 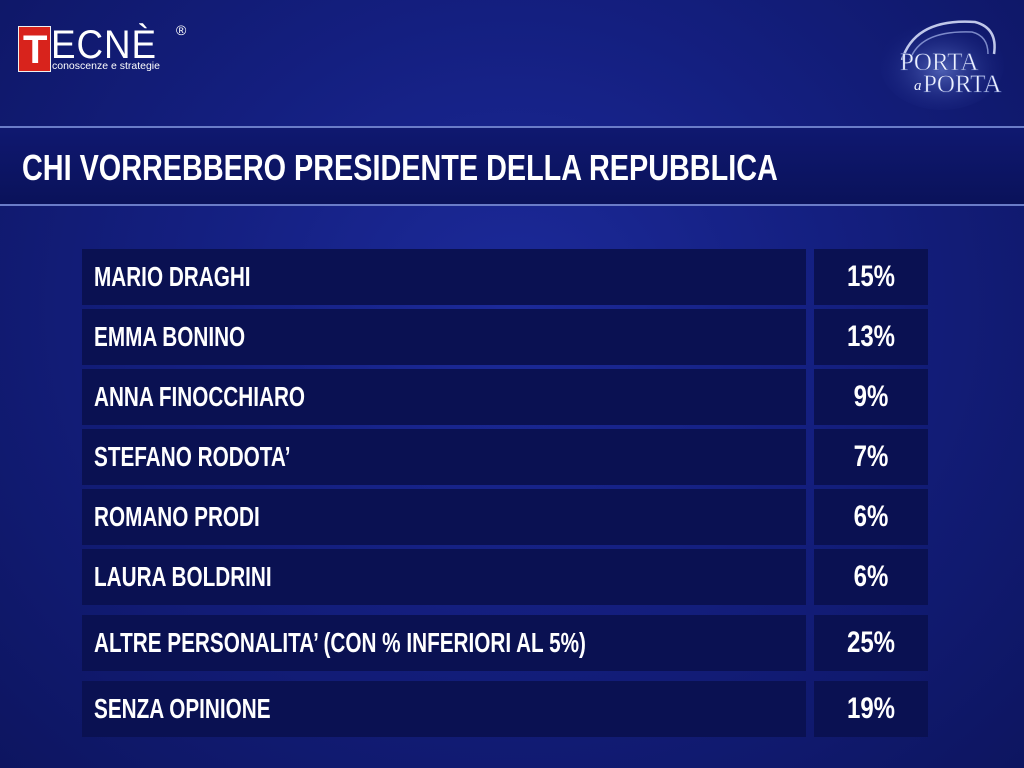 I want to click on row-value-cell: 13%, so click(x=871, y=337).